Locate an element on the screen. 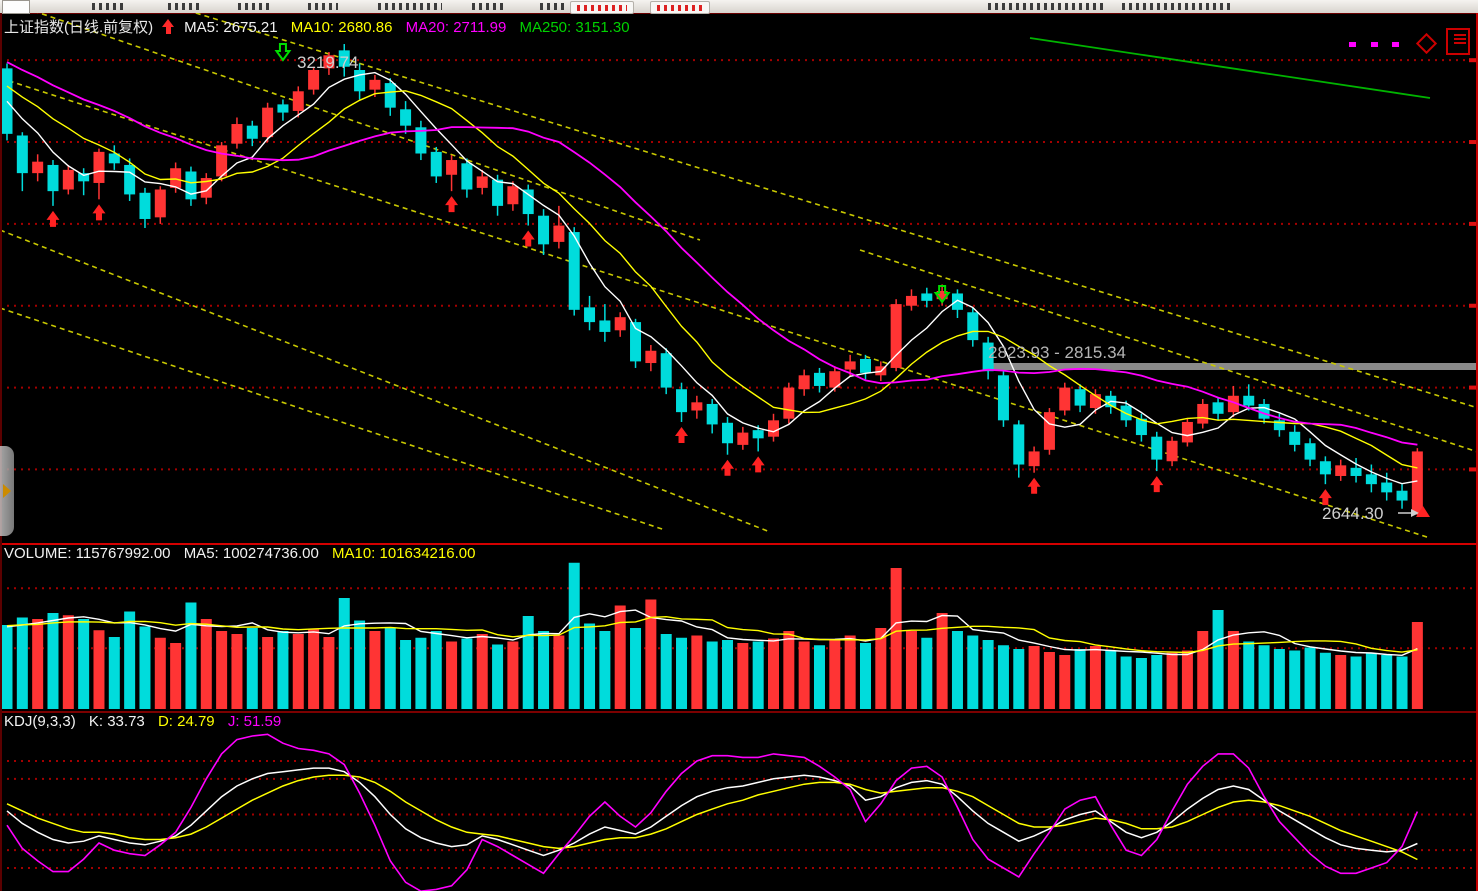 The height and width of the screenshot is (891, 1478). top-menu-toolbar is located at coordinates (739, 7).